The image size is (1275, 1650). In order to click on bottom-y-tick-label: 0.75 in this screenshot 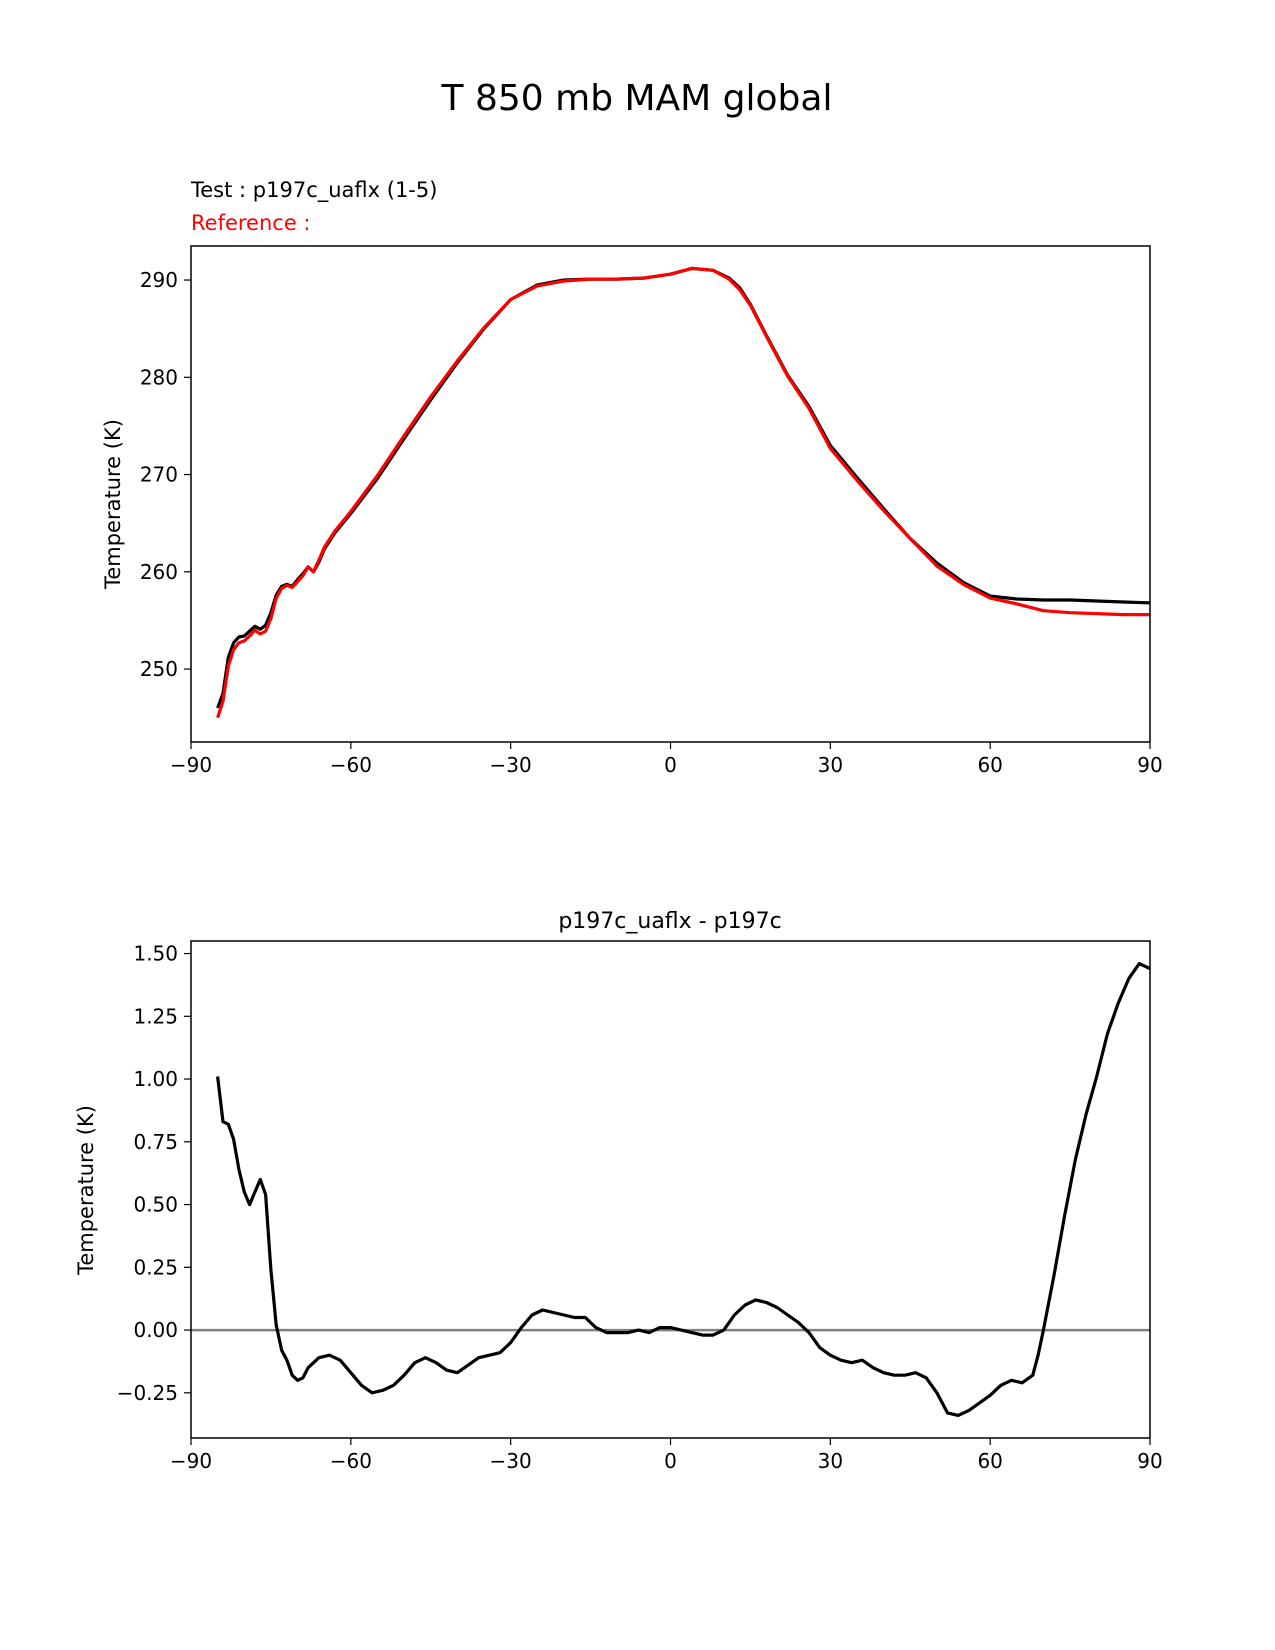, I will do `click(155, 1142)`.